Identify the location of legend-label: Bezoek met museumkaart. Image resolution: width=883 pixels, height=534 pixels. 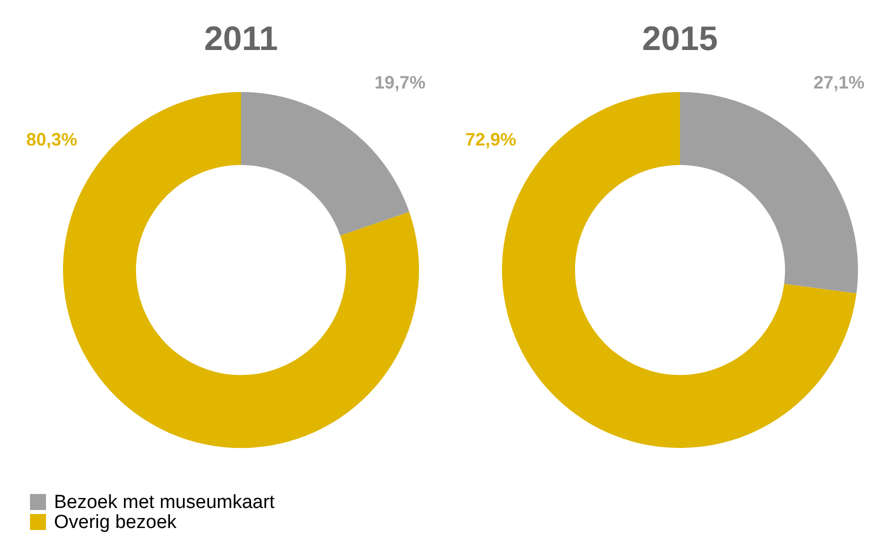
(165, 502).